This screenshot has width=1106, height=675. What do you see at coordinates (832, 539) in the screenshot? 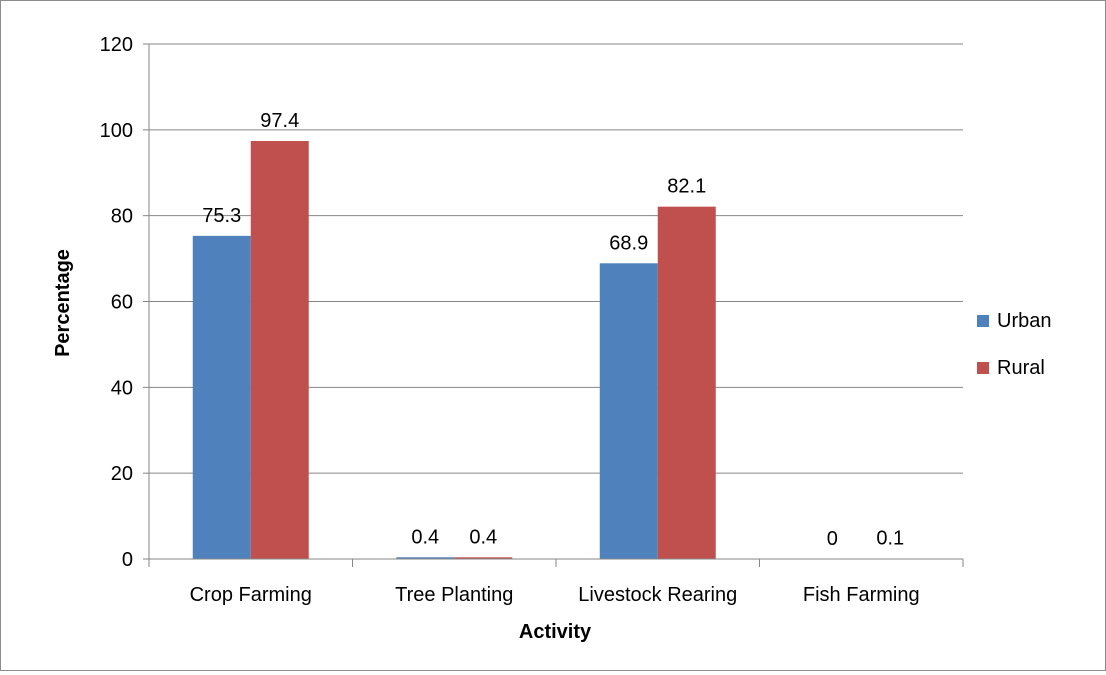
I see `data-label: 0` at bounding box center [832, 539].